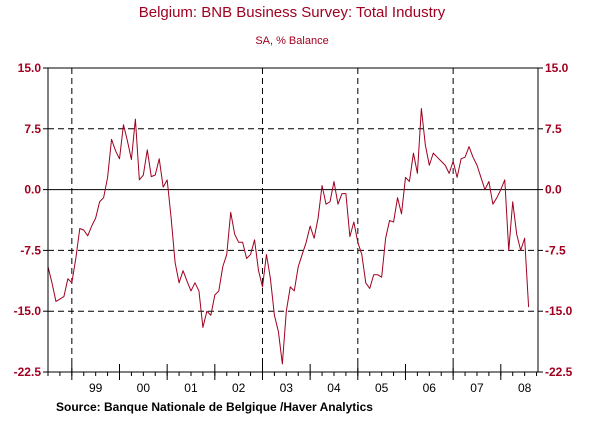 The width and height of the screenshot is (598, 431). I want to click on y-tick-label-left: -15.0, so click(28, 311).